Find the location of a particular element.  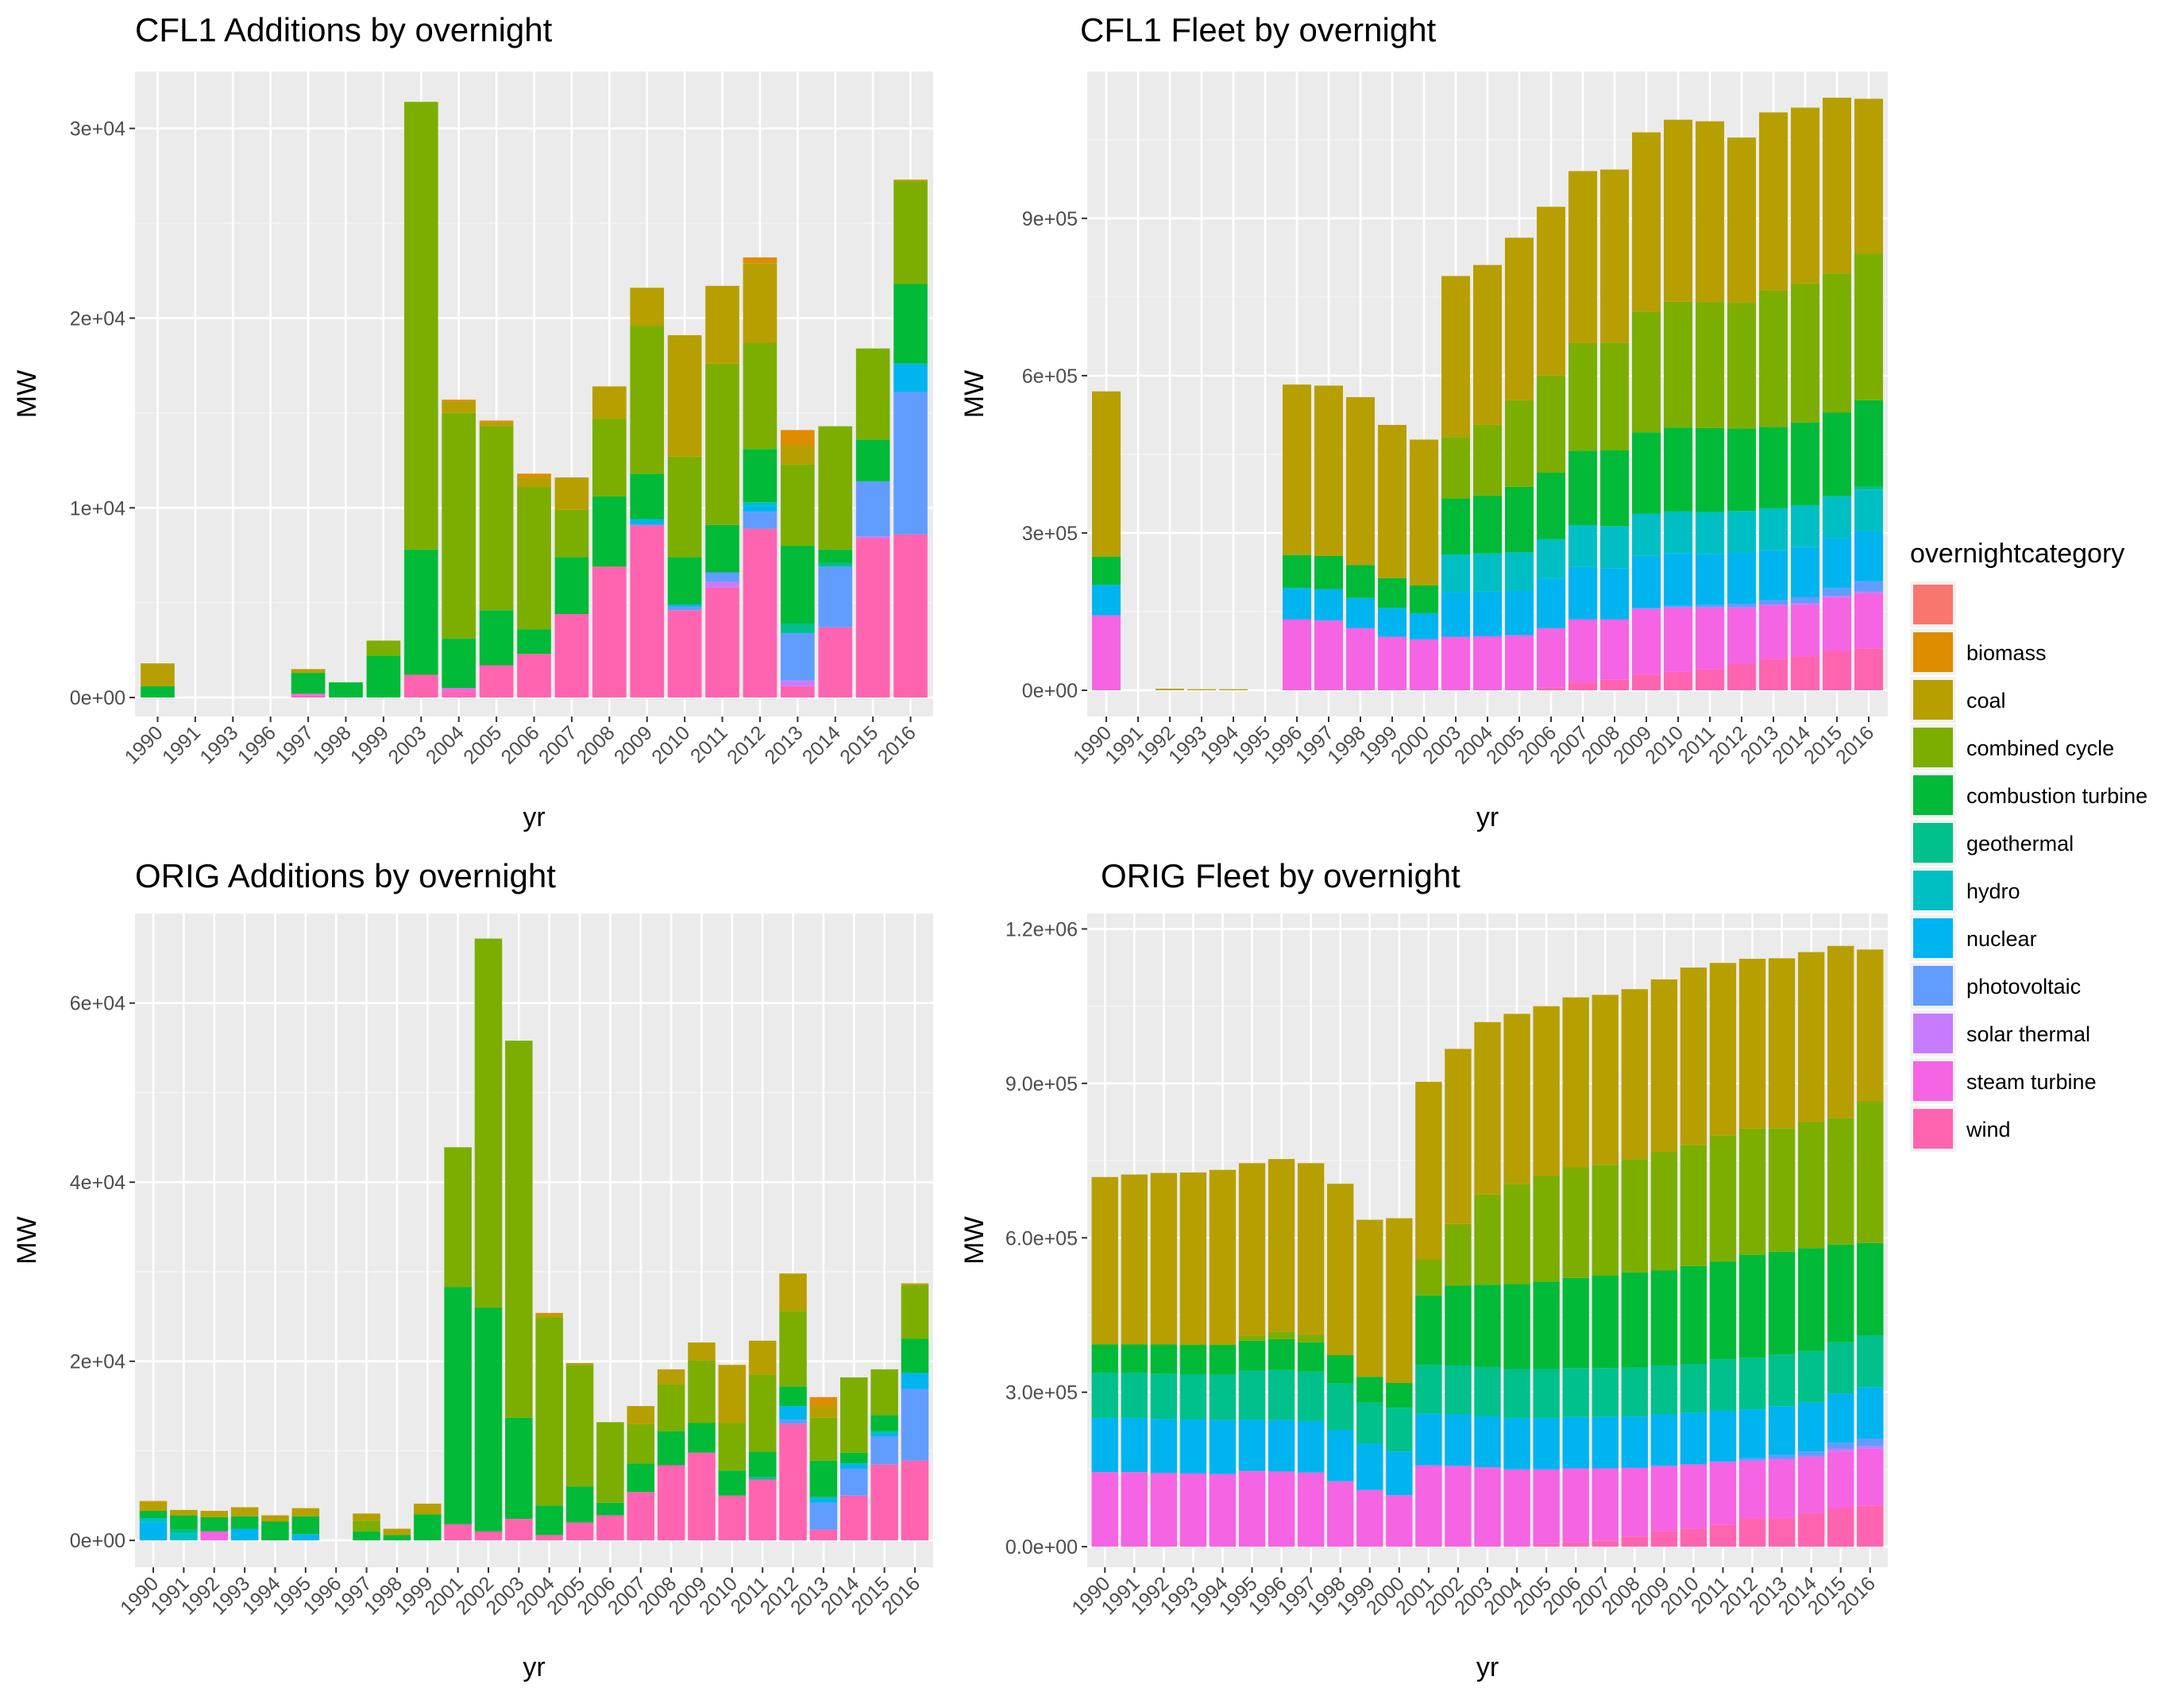

chart-title: ORIG Fleet by overnight is located at coordinates (1281, 876).